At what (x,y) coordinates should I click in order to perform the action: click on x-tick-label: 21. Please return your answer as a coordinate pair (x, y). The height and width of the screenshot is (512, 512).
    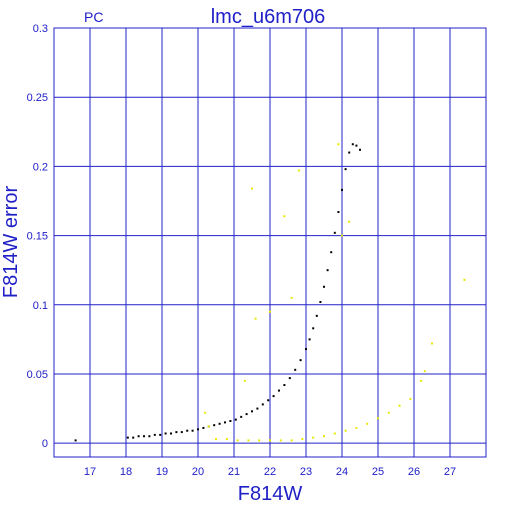
    Looking at the image, I should click on (234, 472).